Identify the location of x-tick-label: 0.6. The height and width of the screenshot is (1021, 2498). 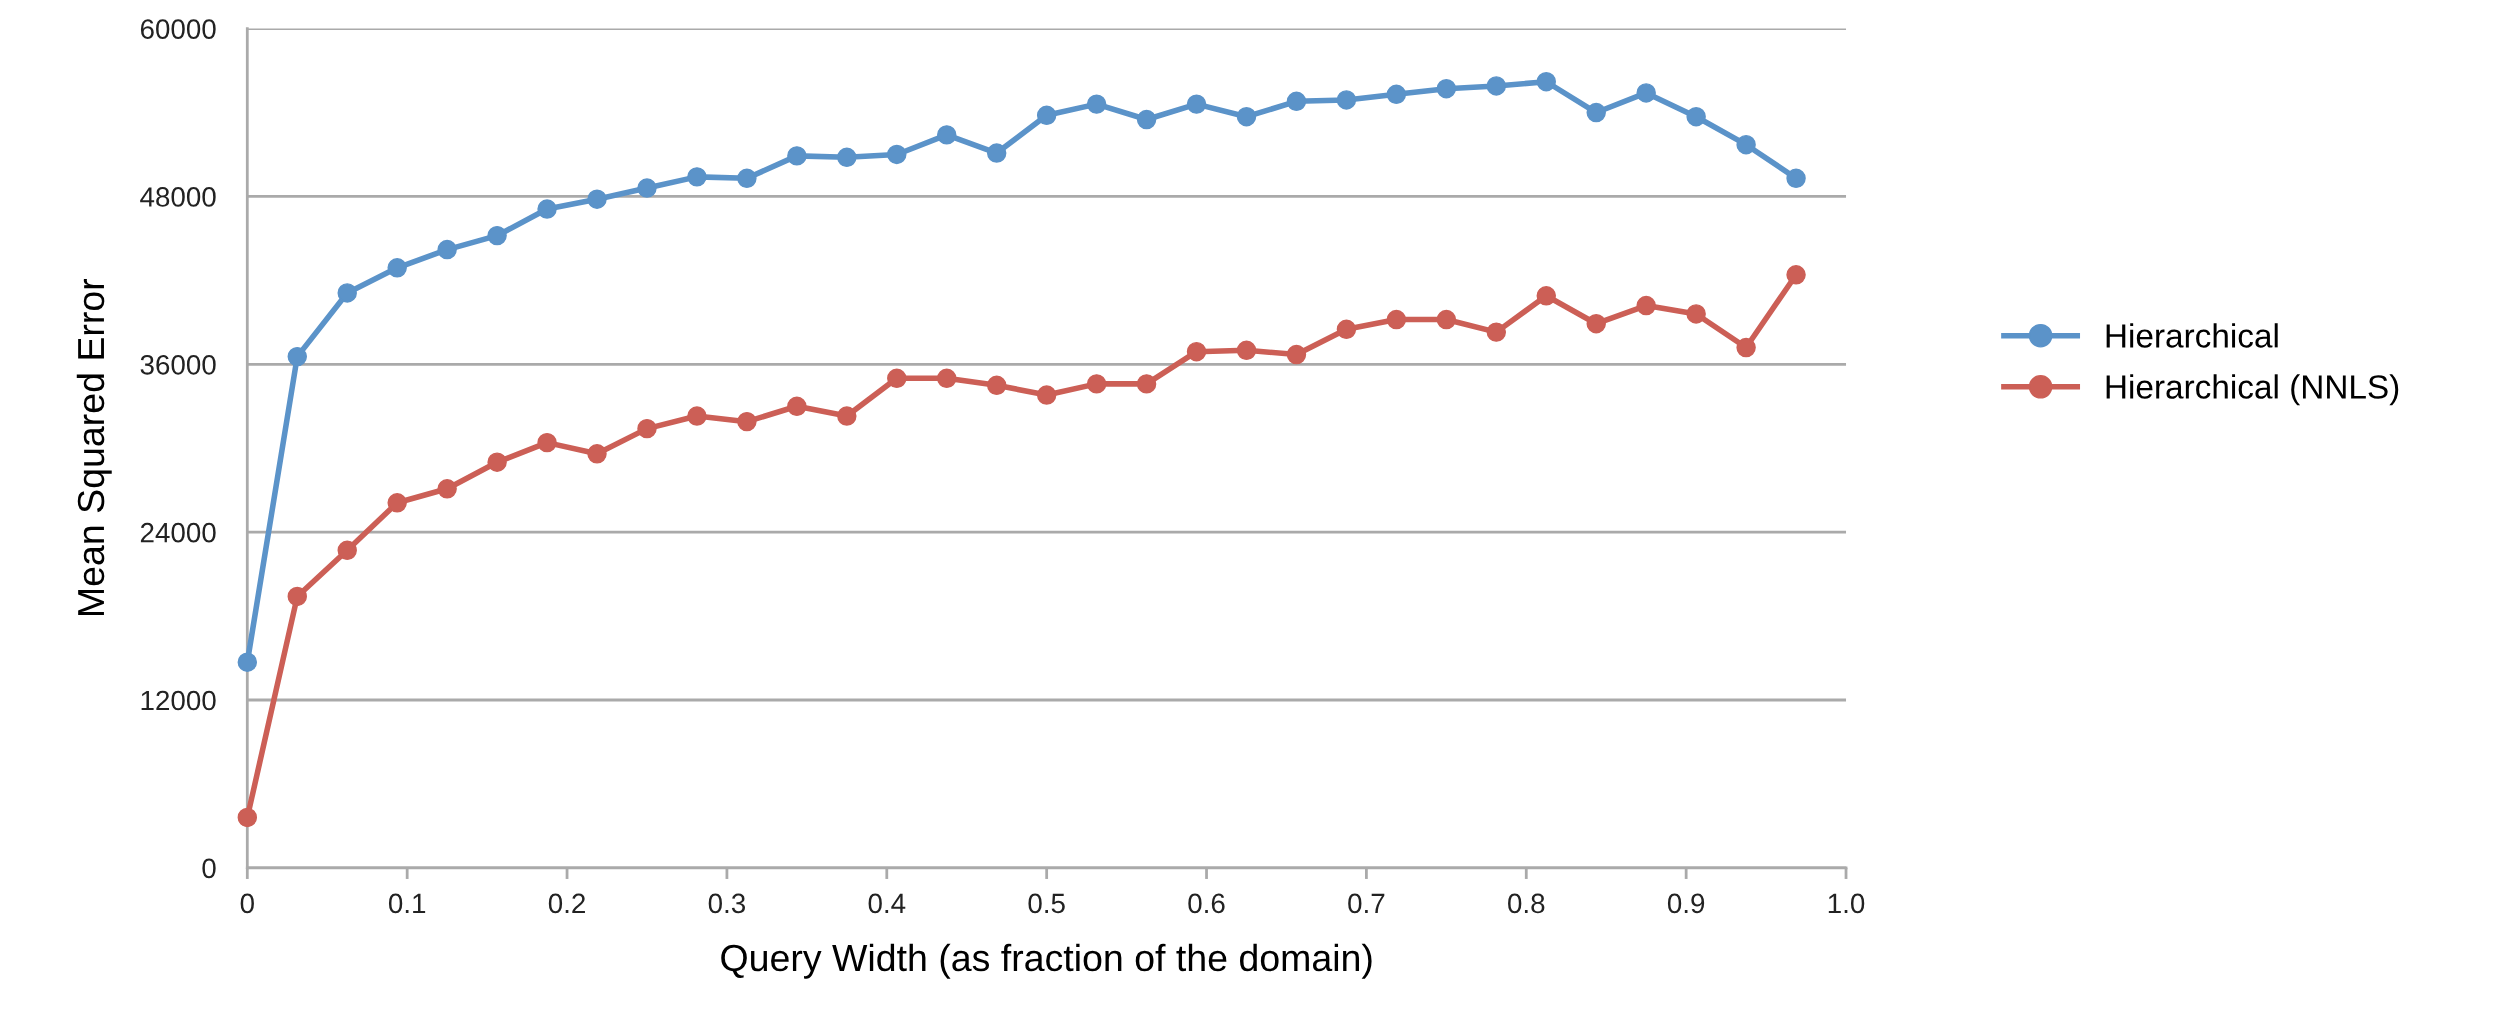
(1206, 903).